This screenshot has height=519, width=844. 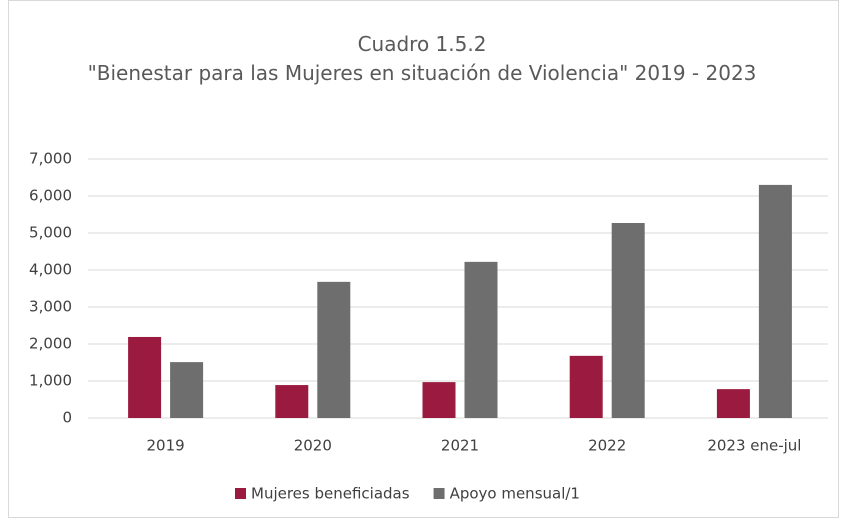 What do you see at coordinates (460, 446) in the screenshot?
I see `x-tick-label: 2021` at bounding box center [460, 446].